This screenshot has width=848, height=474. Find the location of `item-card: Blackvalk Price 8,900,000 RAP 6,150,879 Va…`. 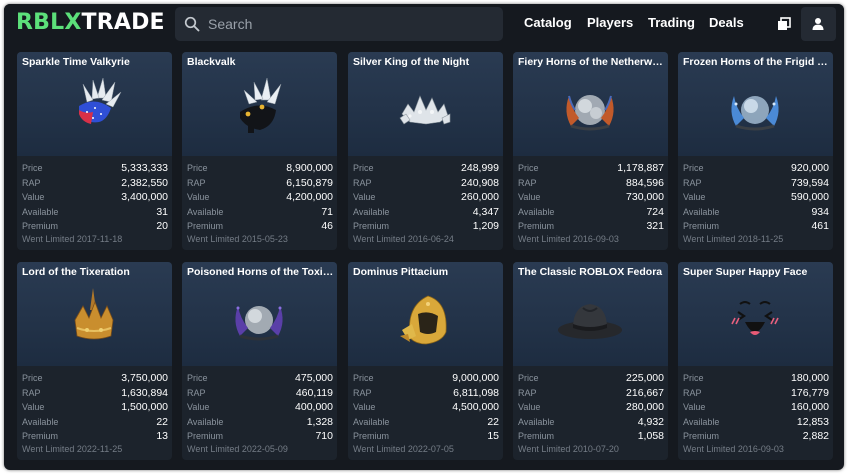

item-card: Blackvalk Price 8,900,000 RAP 6,150,879 Va… is located at coordinates (259, 151).